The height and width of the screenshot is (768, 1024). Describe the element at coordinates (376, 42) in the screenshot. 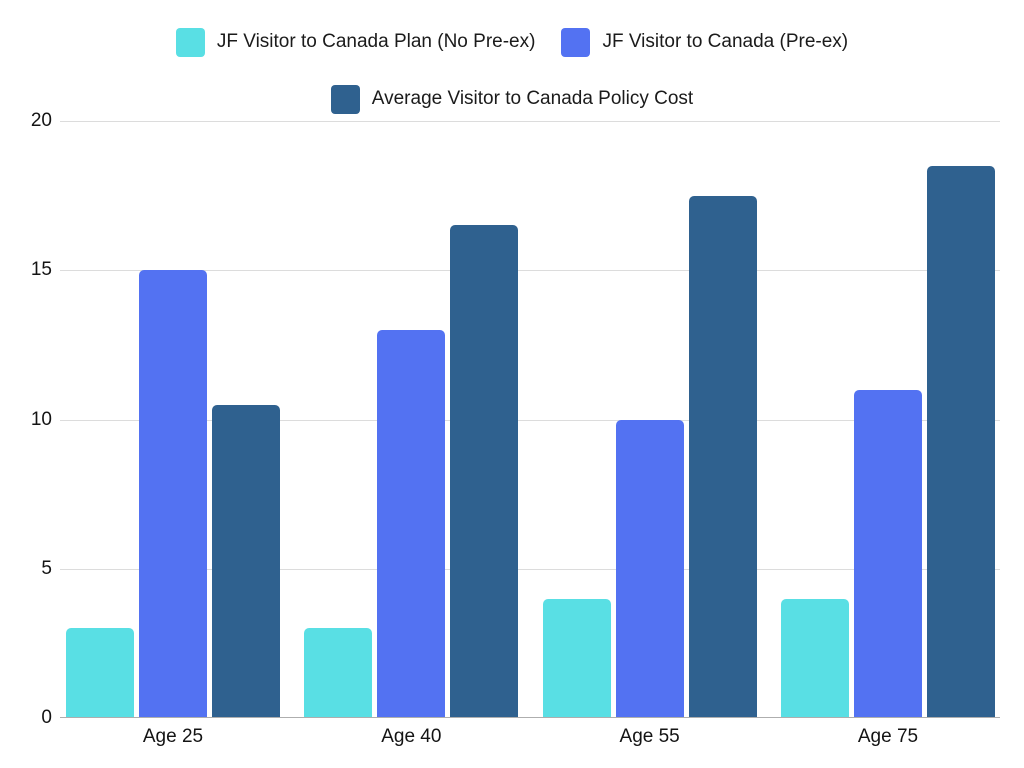

I see `legend-label-jf-no-preex: JF Visitor to Canada Plan (No Pre-ex)` at that location.